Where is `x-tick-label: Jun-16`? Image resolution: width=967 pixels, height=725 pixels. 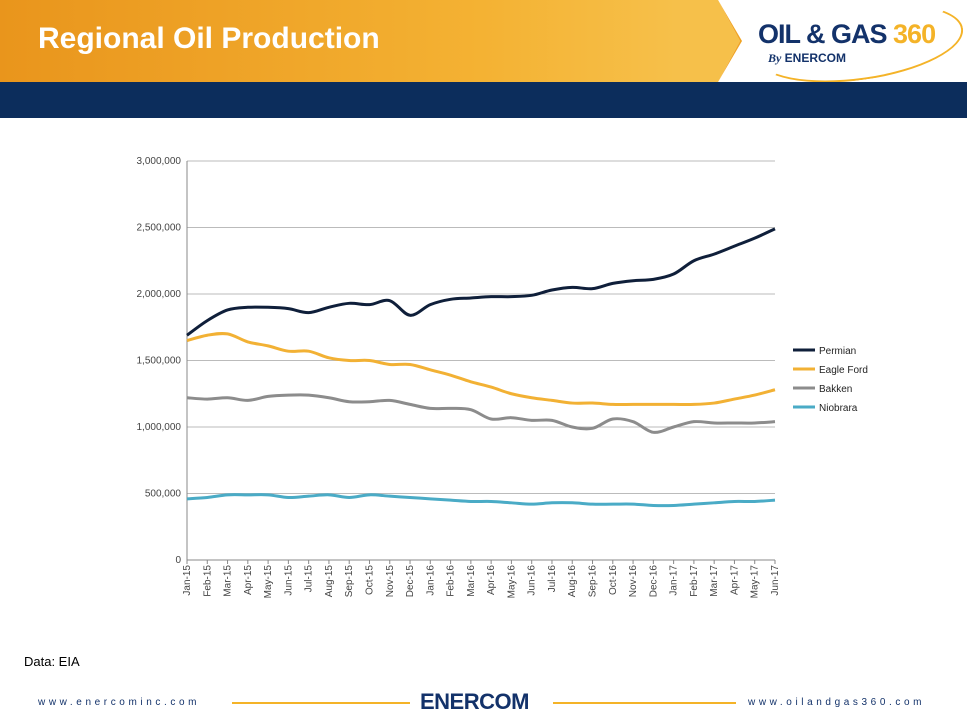 x-tick-label: Jun-16 is located at coordinates (532, 580).